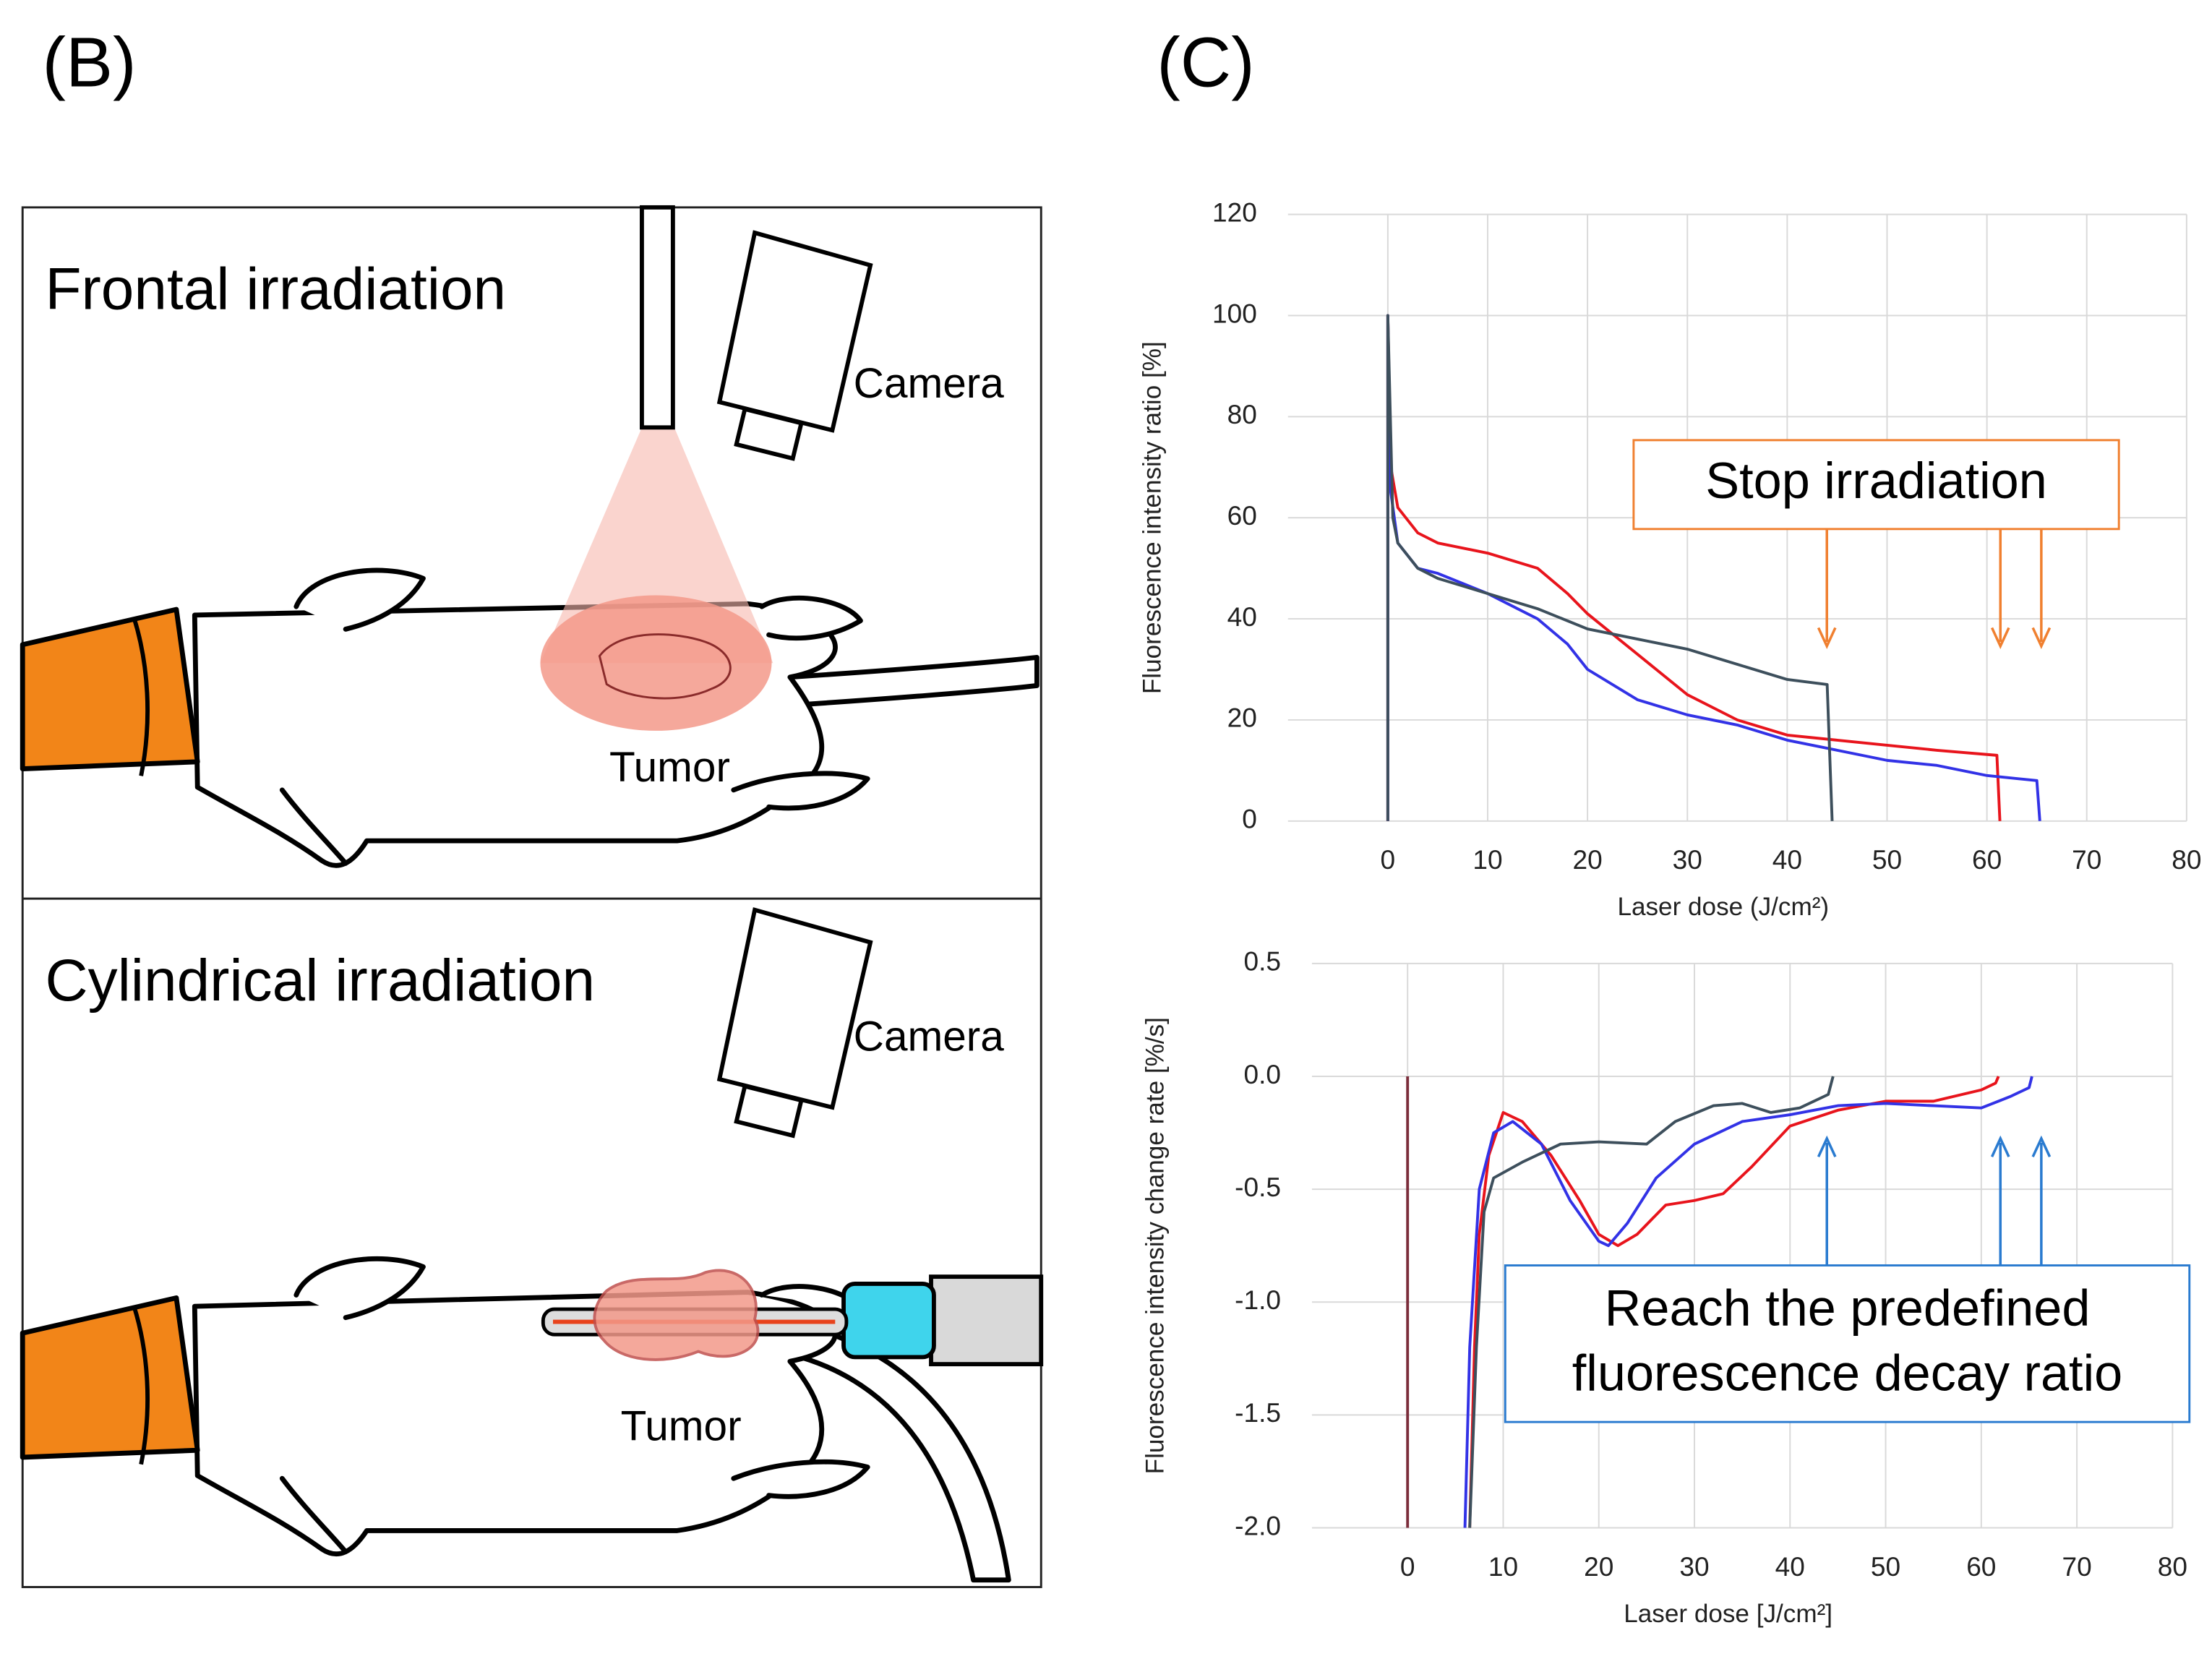 Image resolution: width=2212 pixels, height=1659 pixels. Describe the element at coordinates (1242, 616) in the screenshot. I see `y-tick-label: 40` at that location.